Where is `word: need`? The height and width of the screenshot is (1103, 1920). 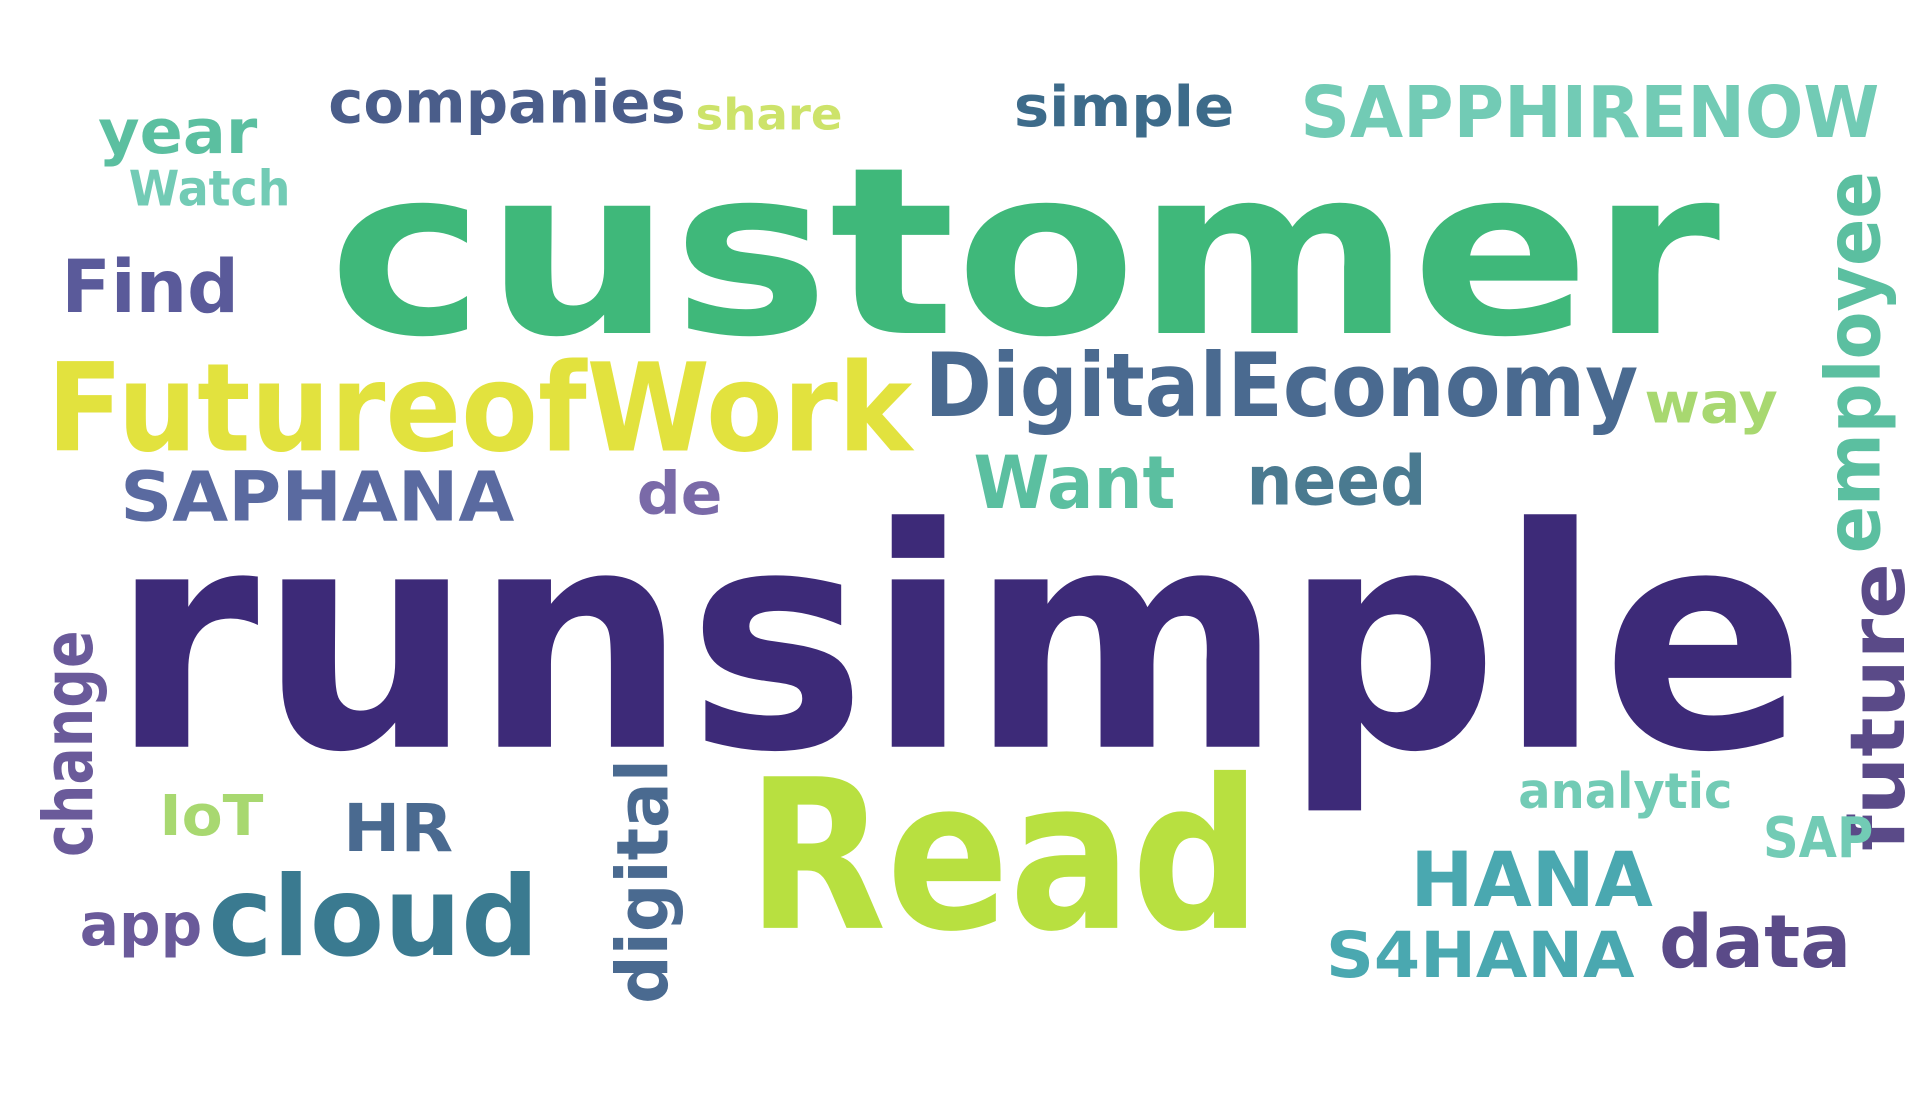 word: need is located at coordinates (1336, 481).